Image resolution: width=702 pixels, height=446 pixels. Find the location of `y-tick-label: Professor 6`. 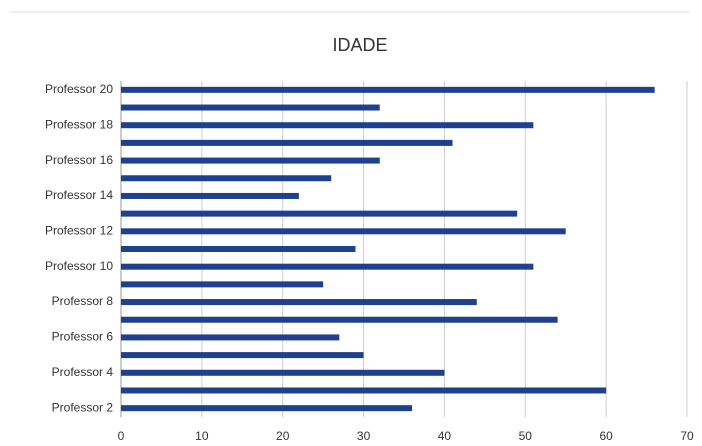

y-tick-label: Professor 6 is located at coordinates (83, 337).